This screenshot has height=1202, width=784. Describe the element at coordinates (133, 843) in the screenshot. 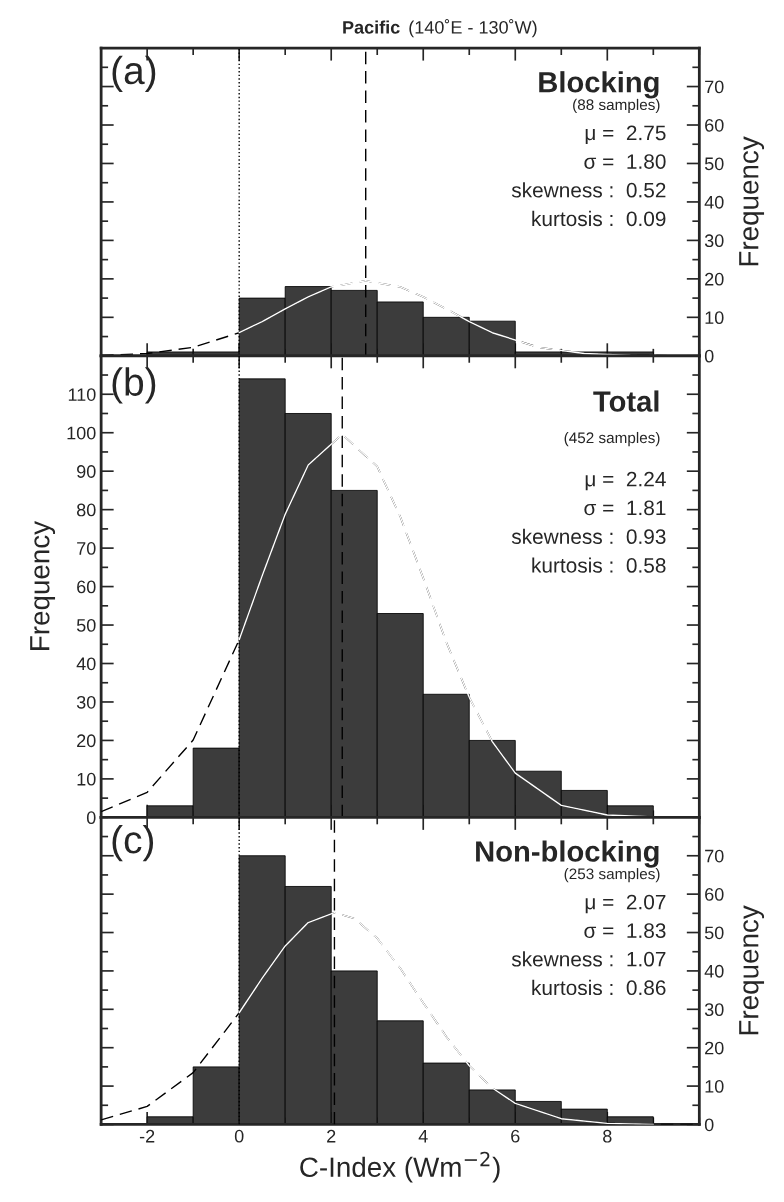

I see `annotation: (c)` at that location.